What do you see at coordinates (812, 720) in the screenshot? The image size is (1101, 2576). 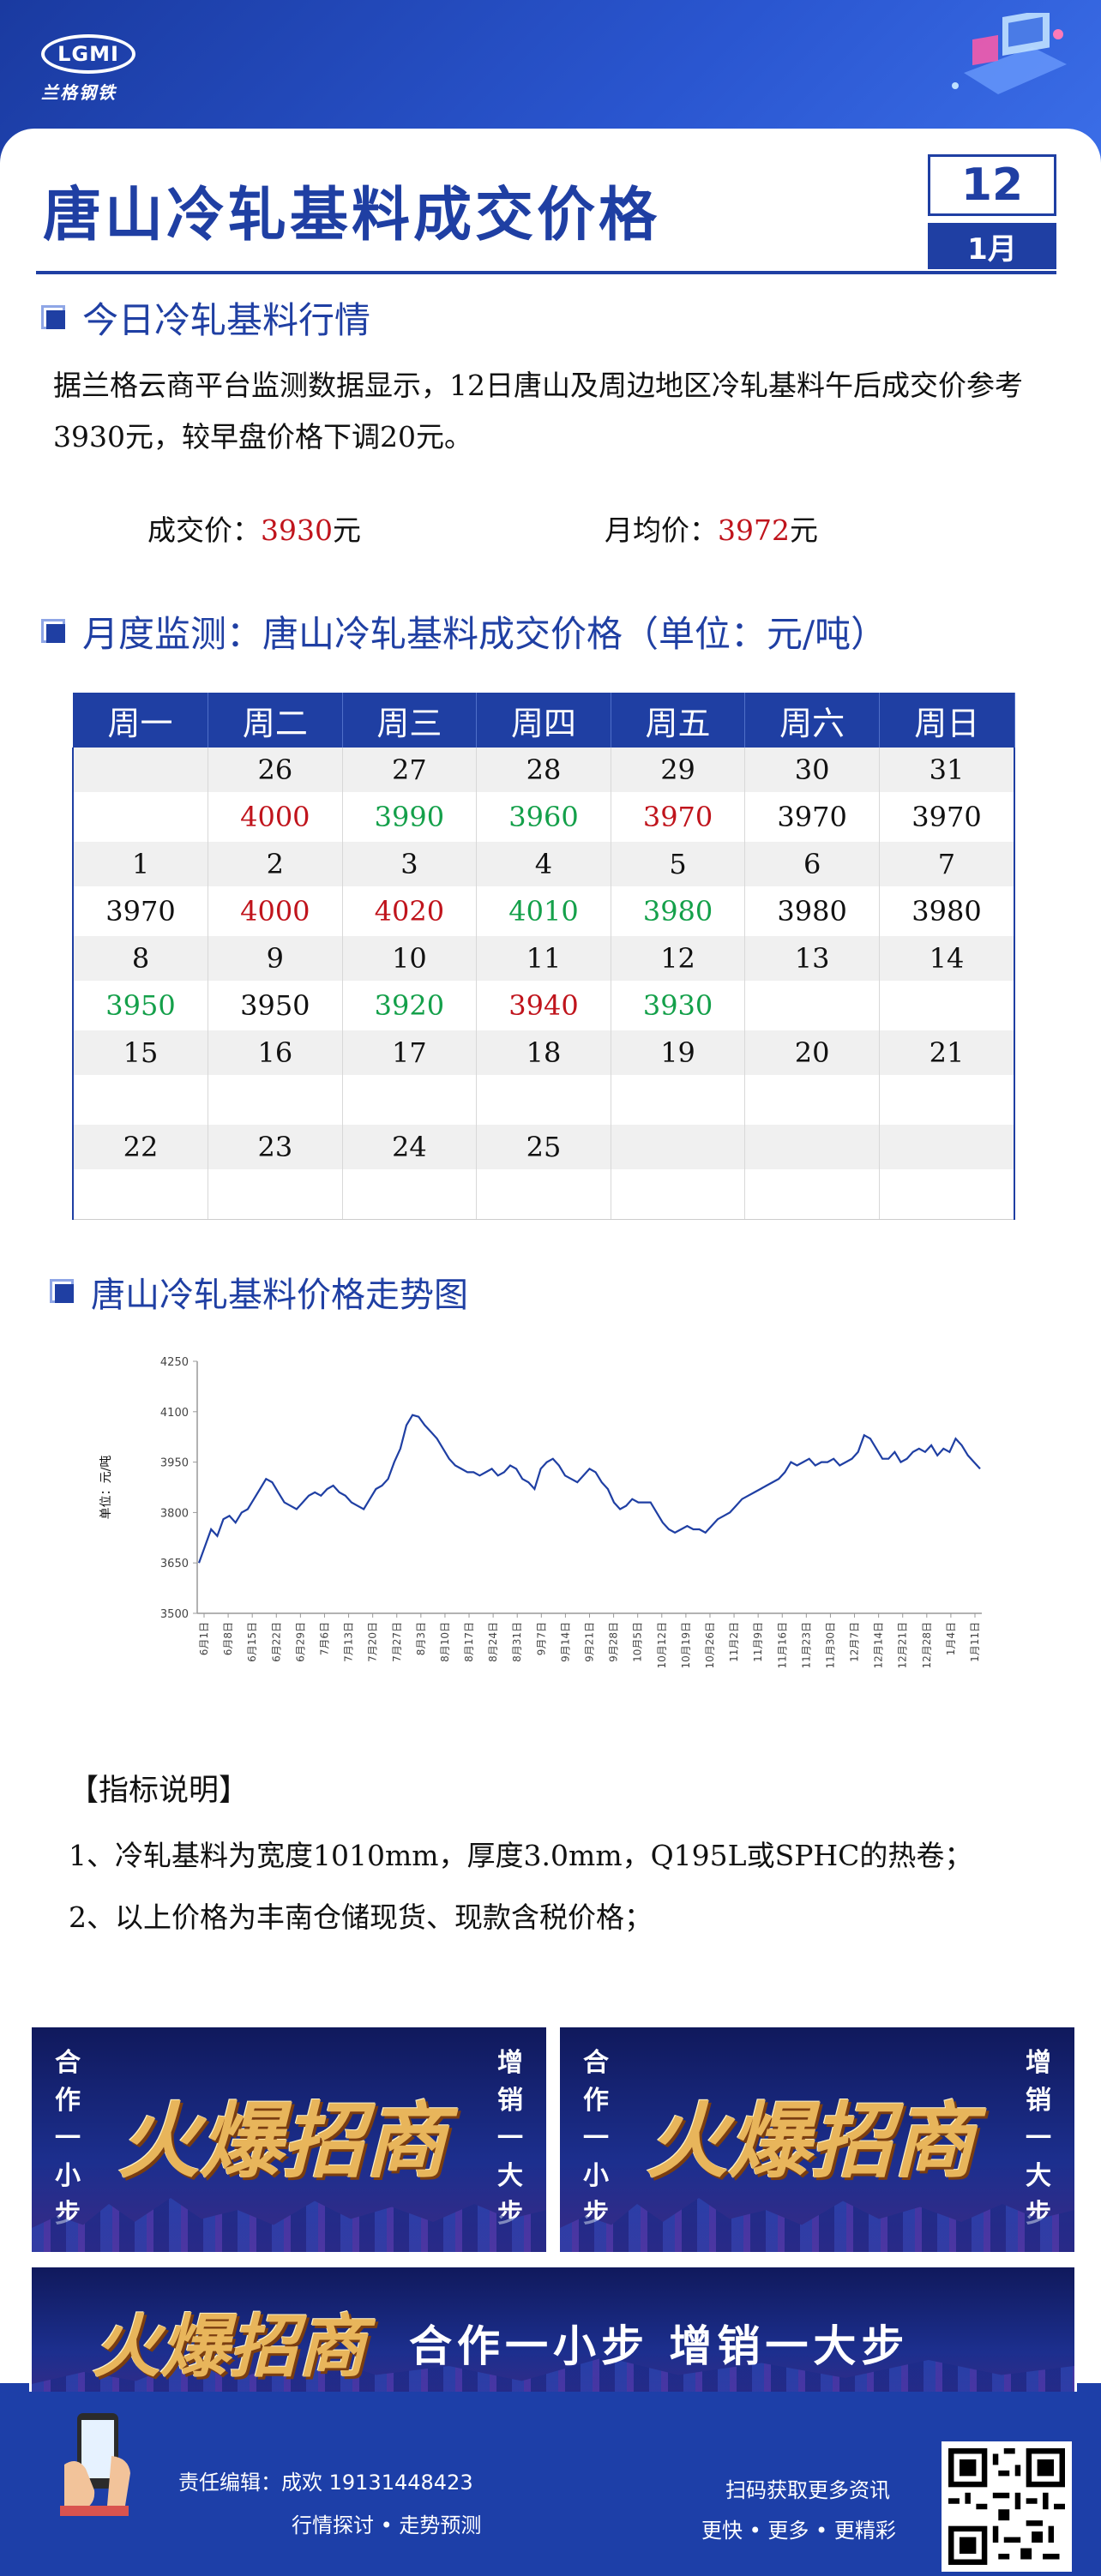 I see `weekday-header: 周六` at bounding box center [812, 720].